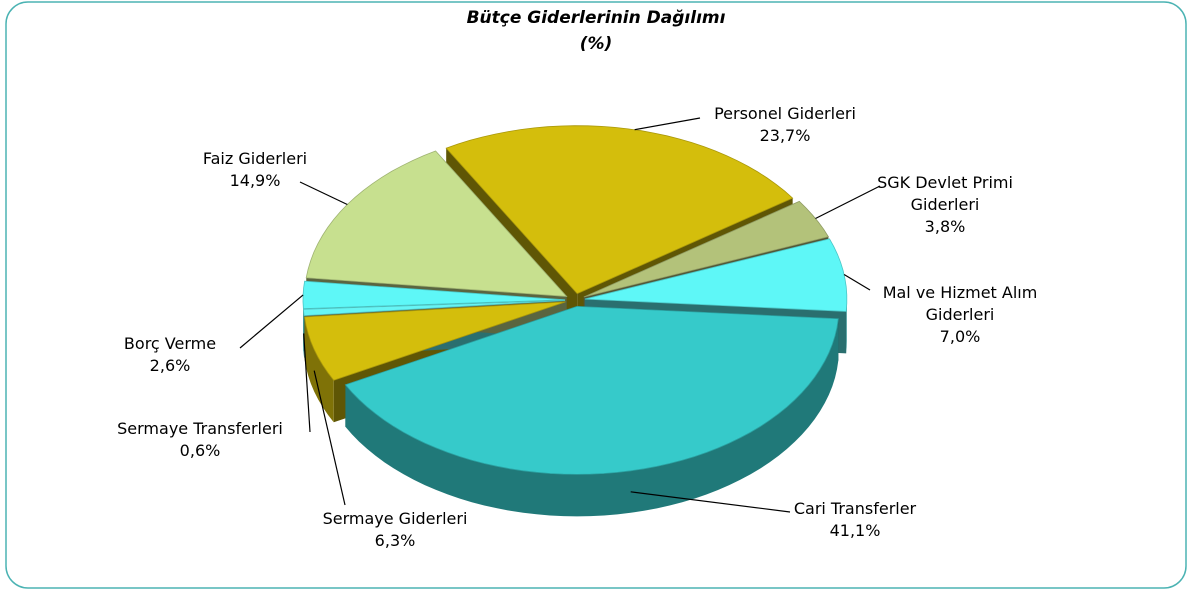  What do you see at coordinates (255, 180) in the screenshot?
I see `value-label: 14,9%` at bounding box center [255, 180].